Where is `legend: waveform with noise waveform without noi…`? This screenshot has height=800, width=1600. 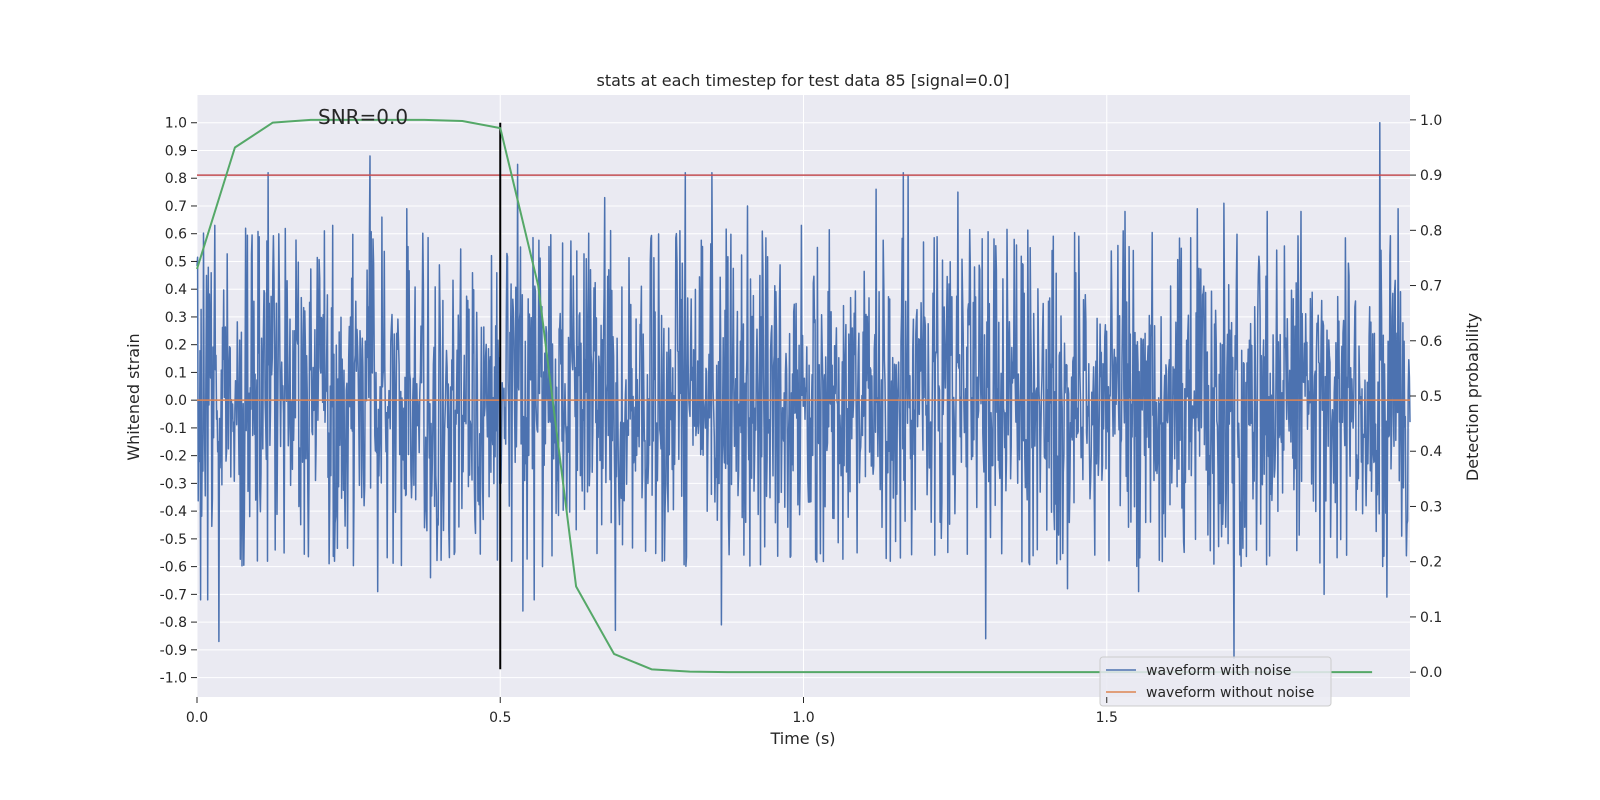 legend: waveform with noise waveform without noi… is located at coordinates (1215, 681).